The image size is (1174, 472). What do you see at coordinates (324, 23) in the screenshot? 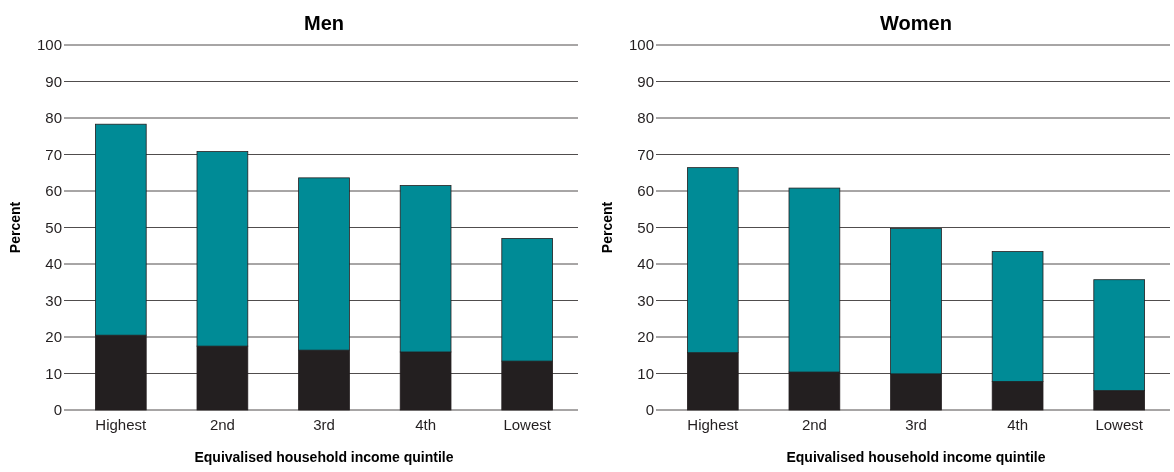
I see `chart-title: Men` at bounding box center [324, 23].